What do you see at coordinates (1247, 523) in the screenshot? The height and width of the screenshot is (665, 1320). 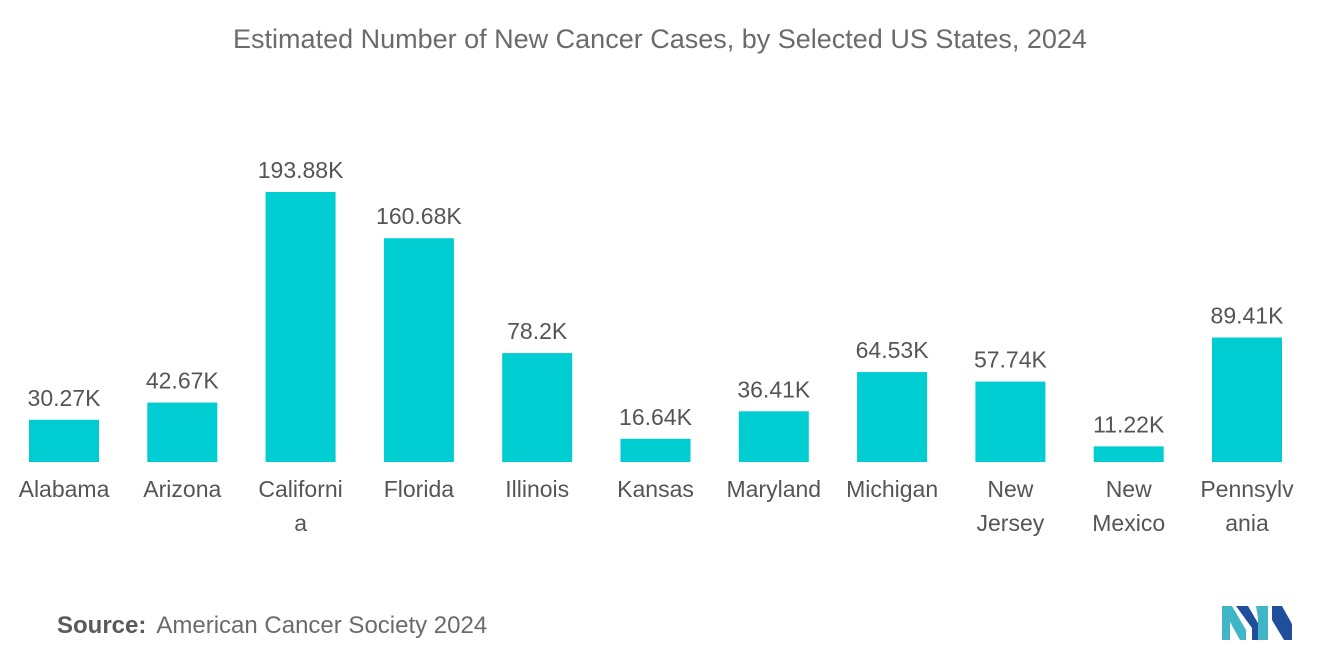 I see `category-label-line: ania` at bounding box center [1247, 523].